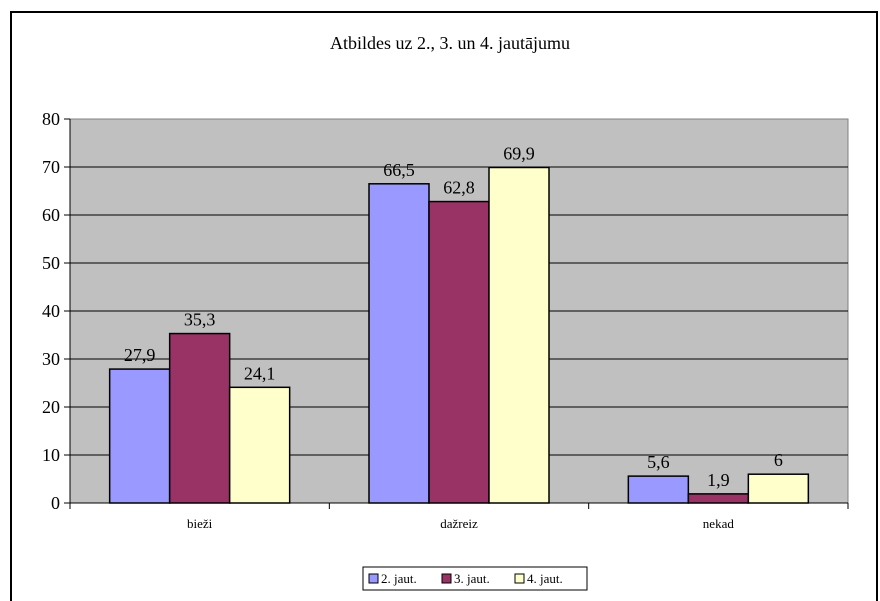 This screenshot has width=880, height=601. Describe the element at coordinates (51, 263) in the screenshot. I see `y-tick-label: 50` at that location.